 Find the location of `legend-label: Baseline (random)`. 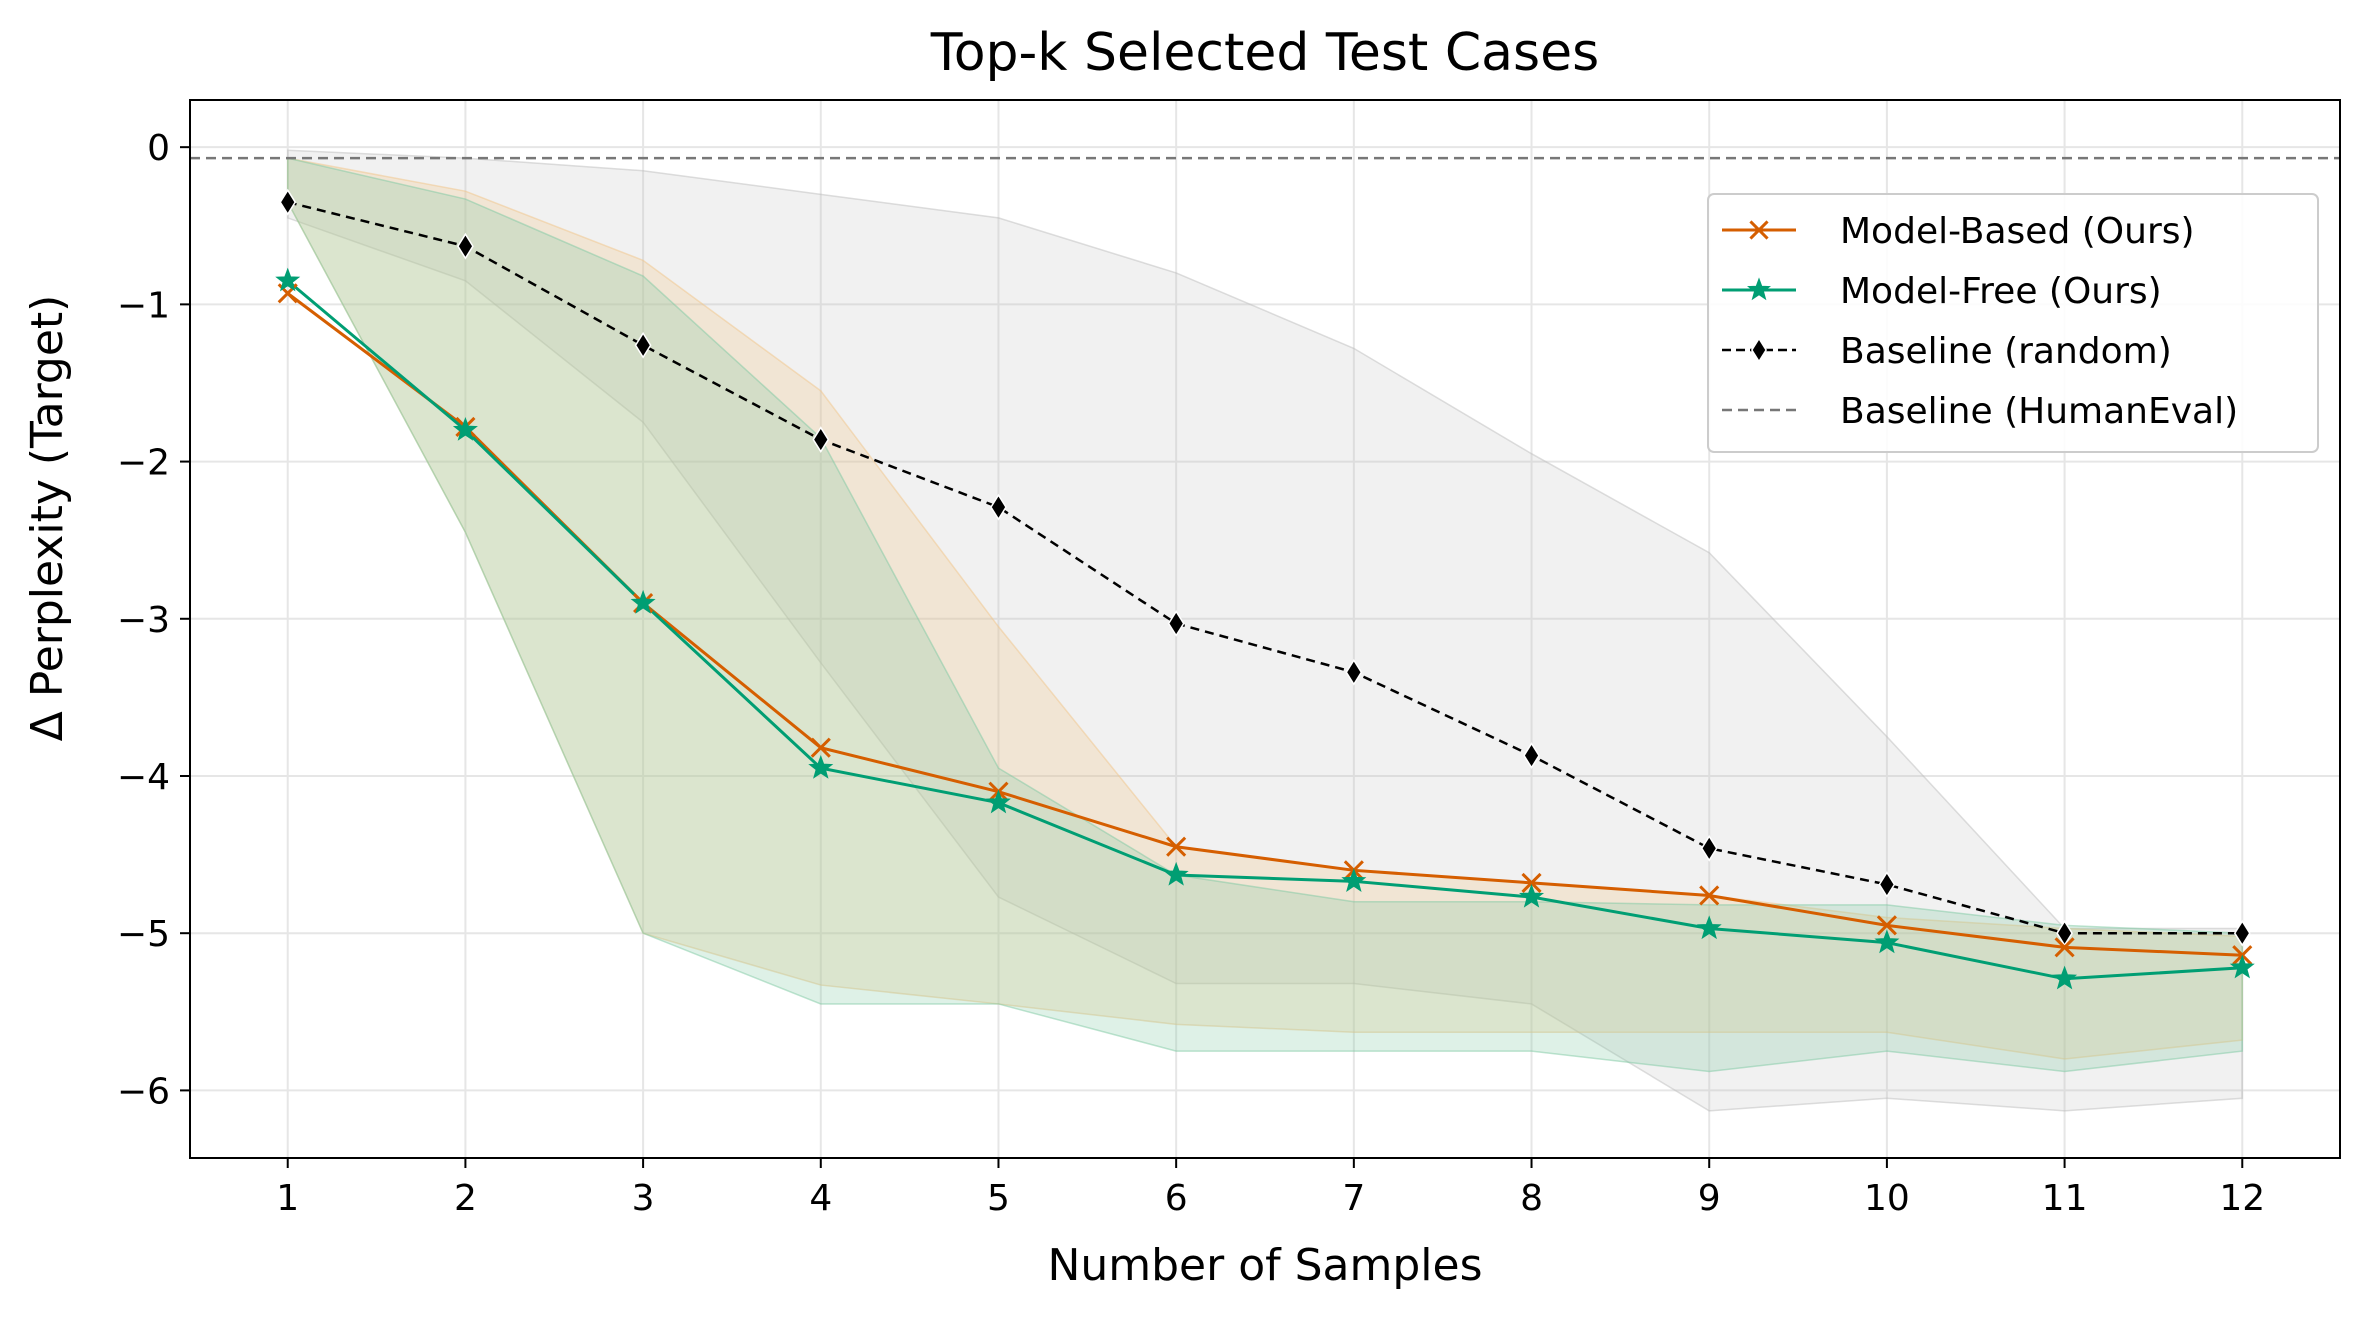

legend-label: Baseline (random) is located at coordinates (2006, 351).